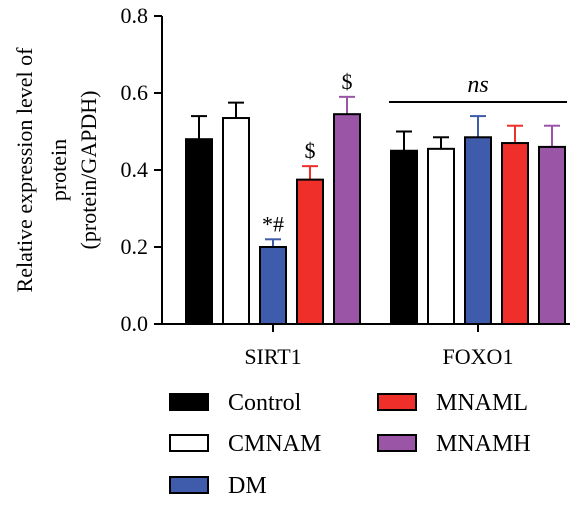 The image size is (580, 515). What do you see at coordinates (477, 85) in the screenshot?
I see `ns-label: ns` at bounding box center [477, 85].